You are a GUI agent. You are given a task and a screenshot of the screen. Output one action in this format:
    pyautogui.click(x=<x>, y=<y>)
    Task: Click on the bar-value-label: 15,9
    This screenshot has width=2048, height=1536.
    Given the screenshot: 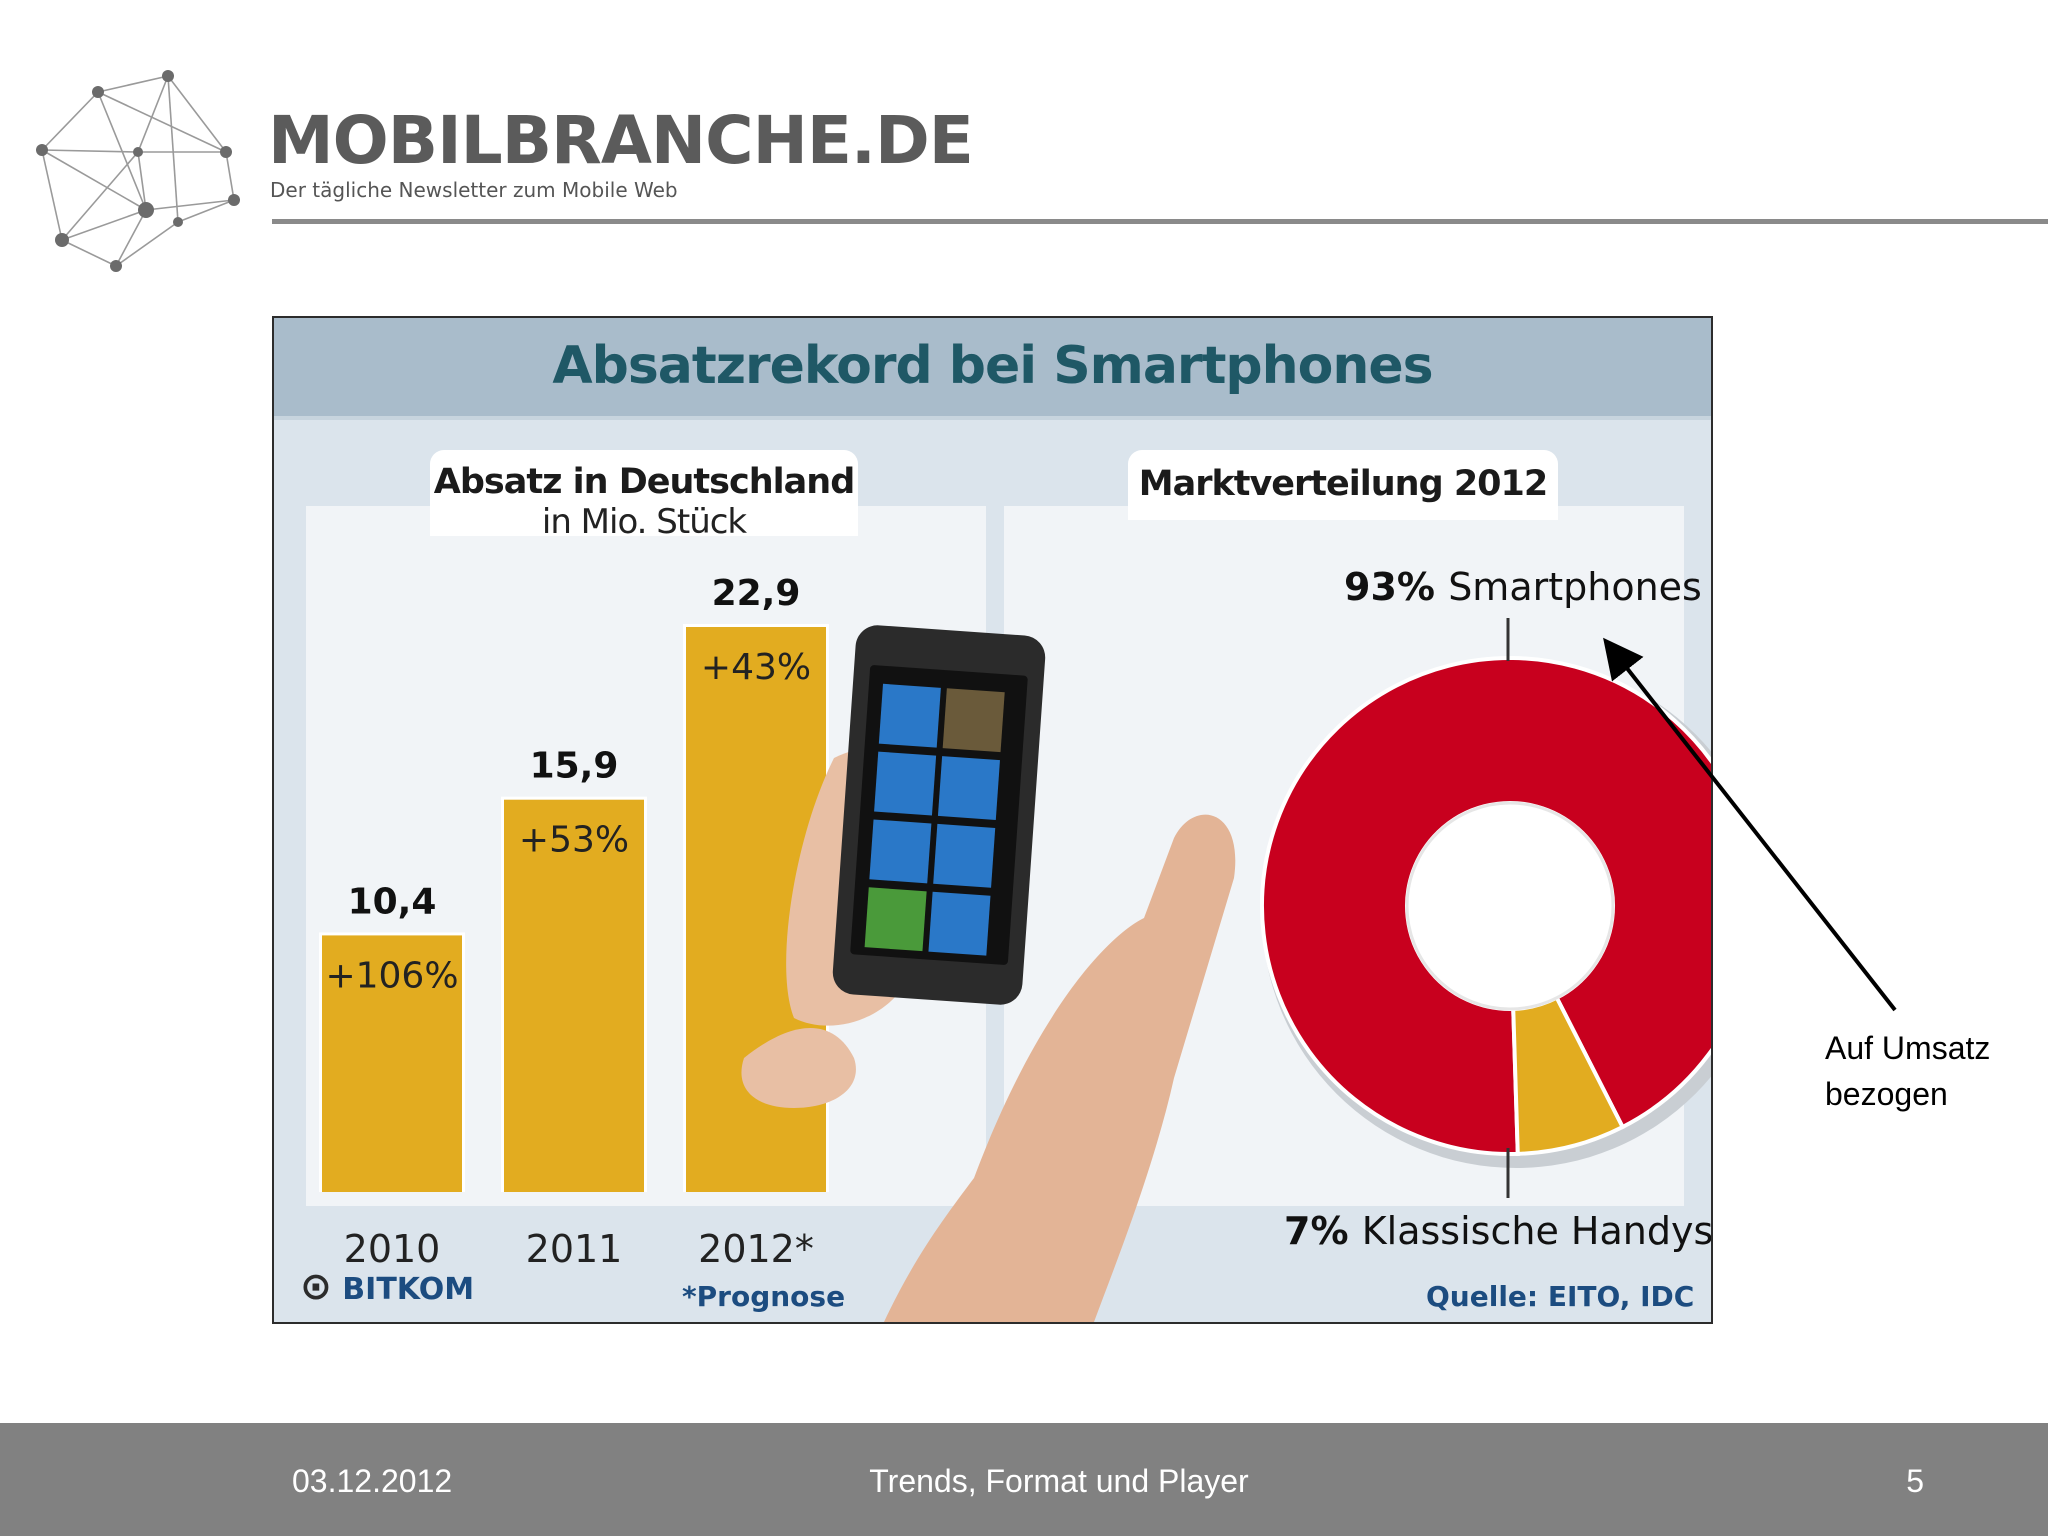 What is the action you would take?
    pyautogui.click(x=574, y=766)
    